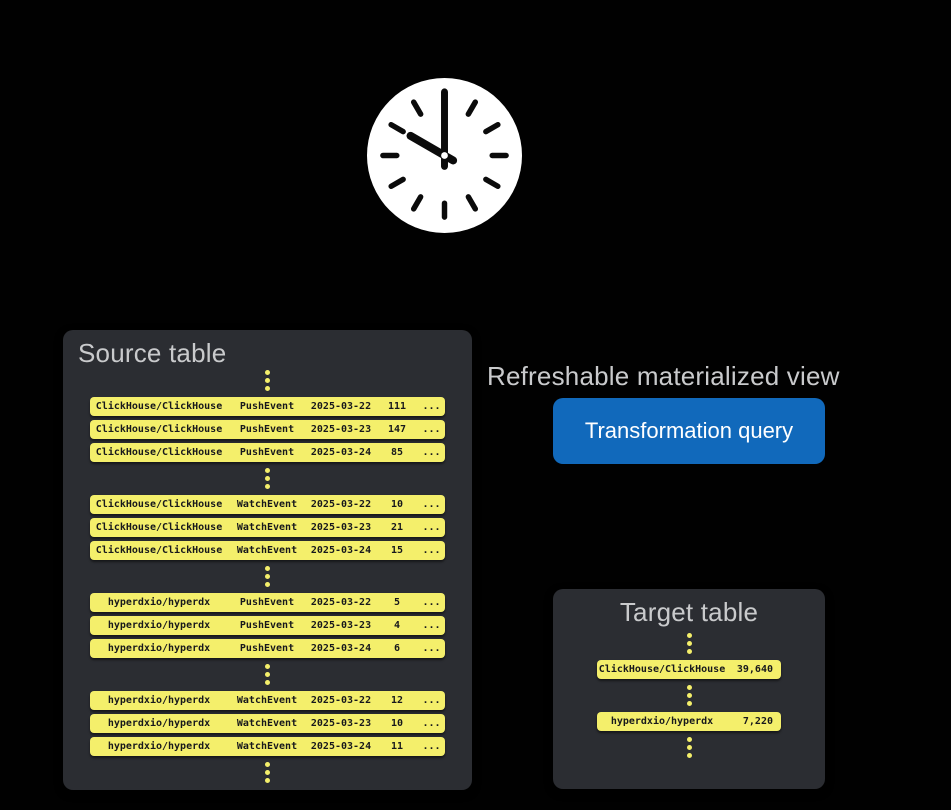 The width and height of the screenshot is (951, 810). Describe the element at coordinates (689, 431) in the screenshot. I see `transformation-query-button: Transformation query` at that location.